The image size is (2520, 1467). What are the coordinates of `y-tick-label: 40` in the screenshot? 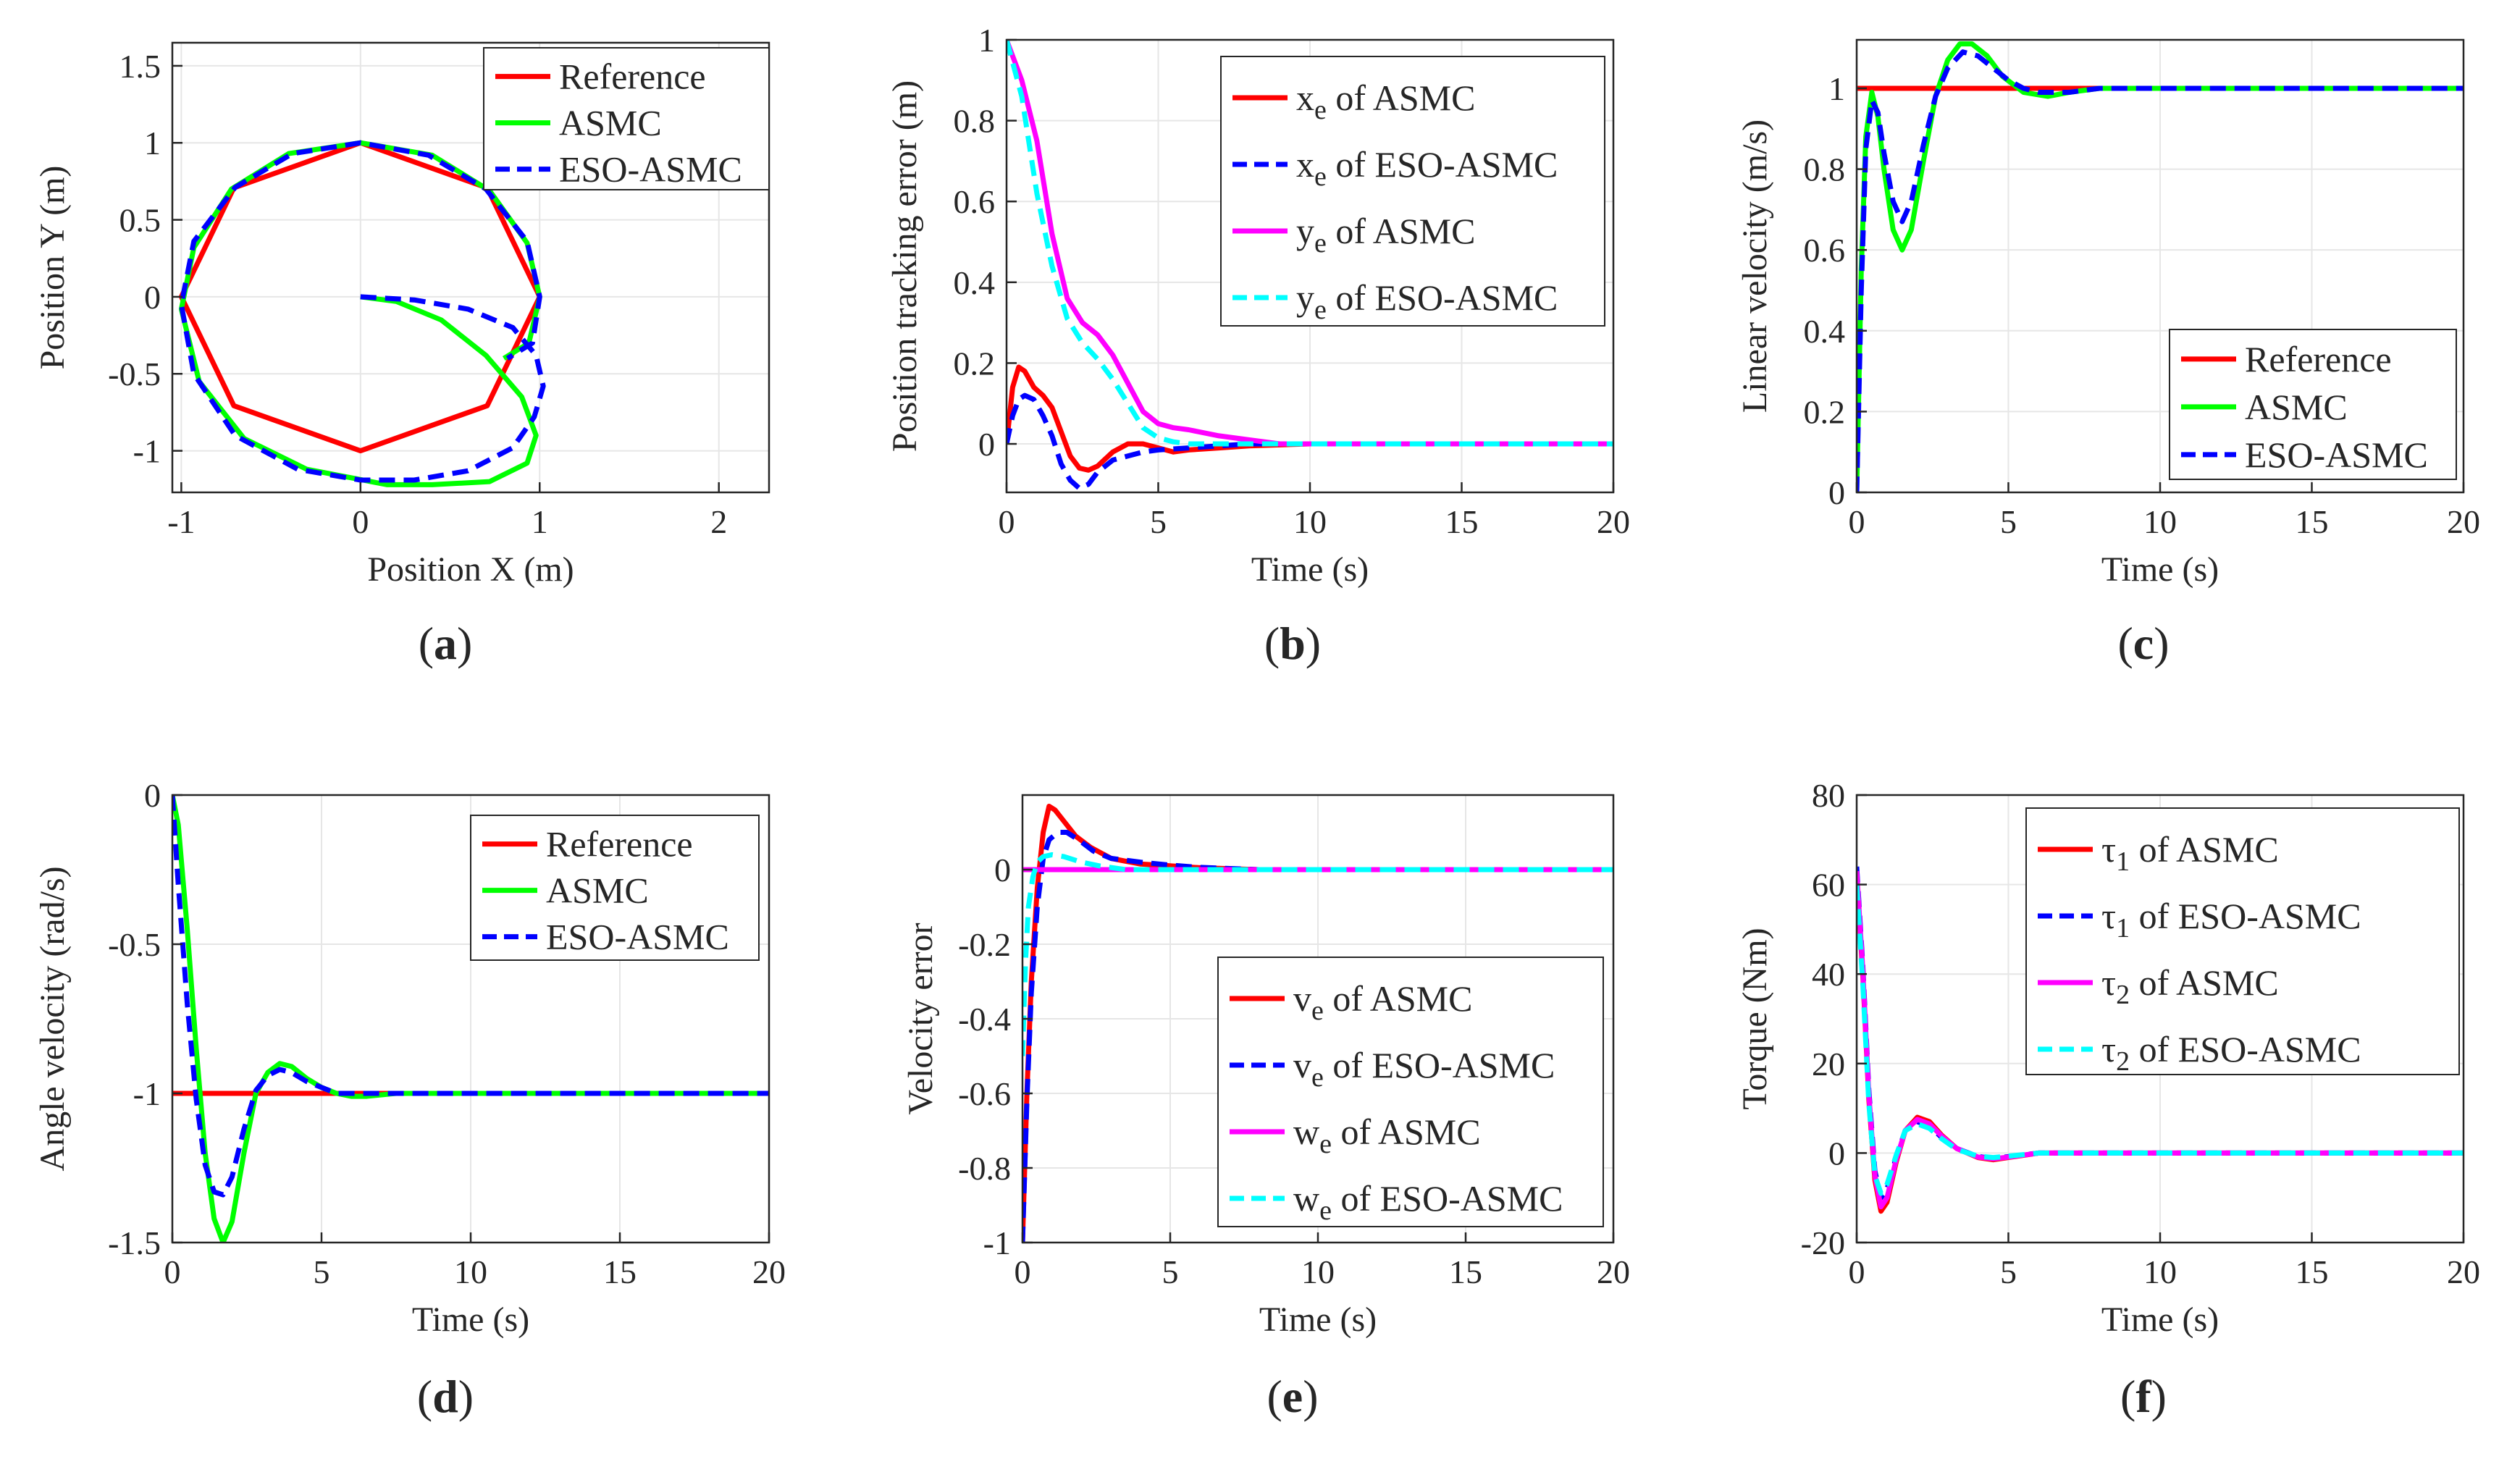 It's located at (1828, 974).